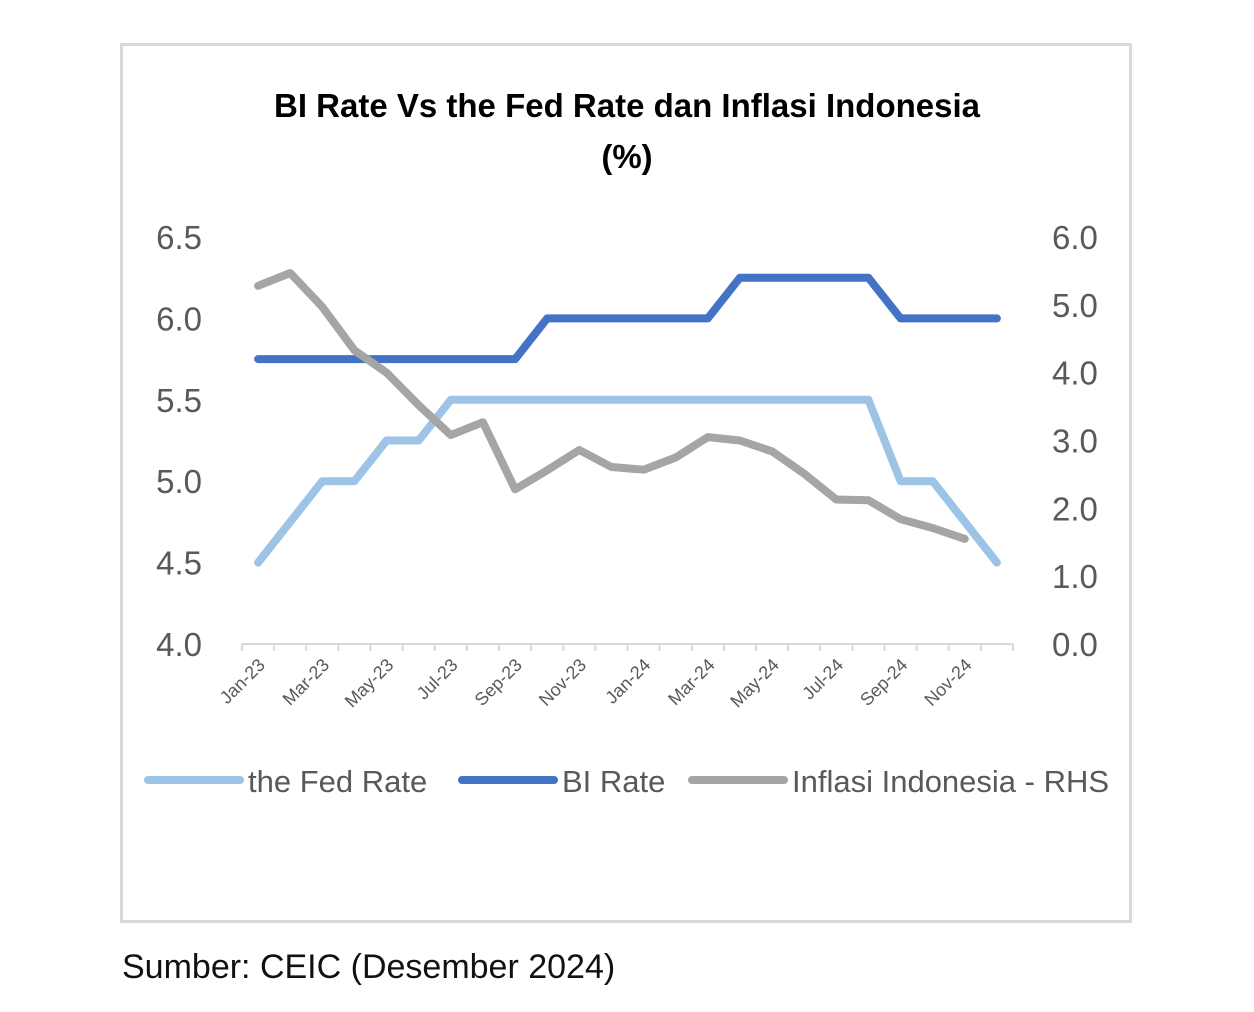  I want to click on y-right-tick-label: 4.0, so click(1075, 373).